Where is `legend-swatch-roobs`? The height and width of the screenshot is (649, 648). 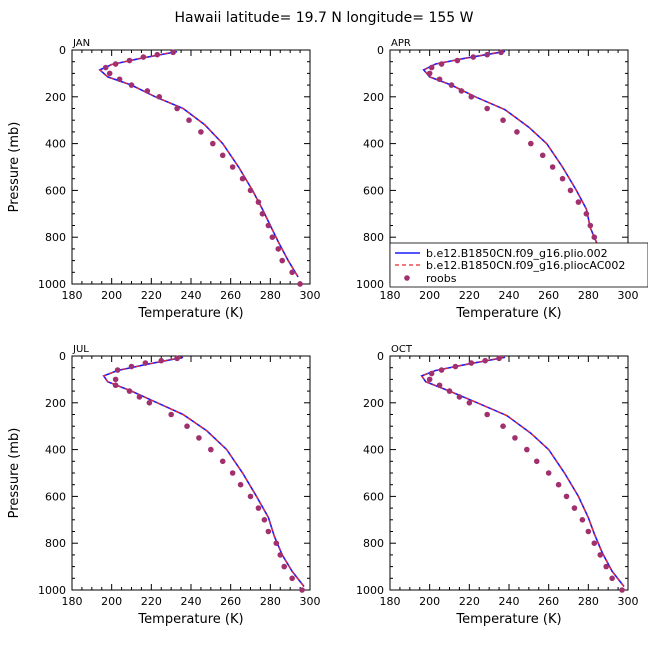 legend-swatch-roobs is located at coordinates (407, 278).